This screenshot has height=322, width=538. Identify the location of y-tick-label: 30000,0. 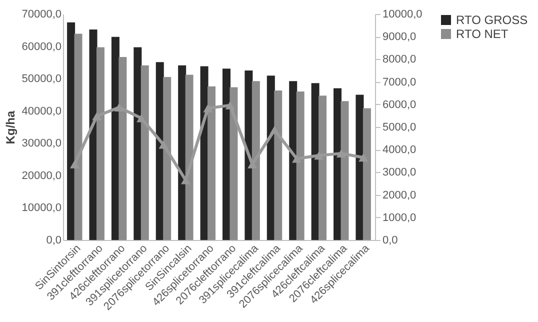
(42, 144).